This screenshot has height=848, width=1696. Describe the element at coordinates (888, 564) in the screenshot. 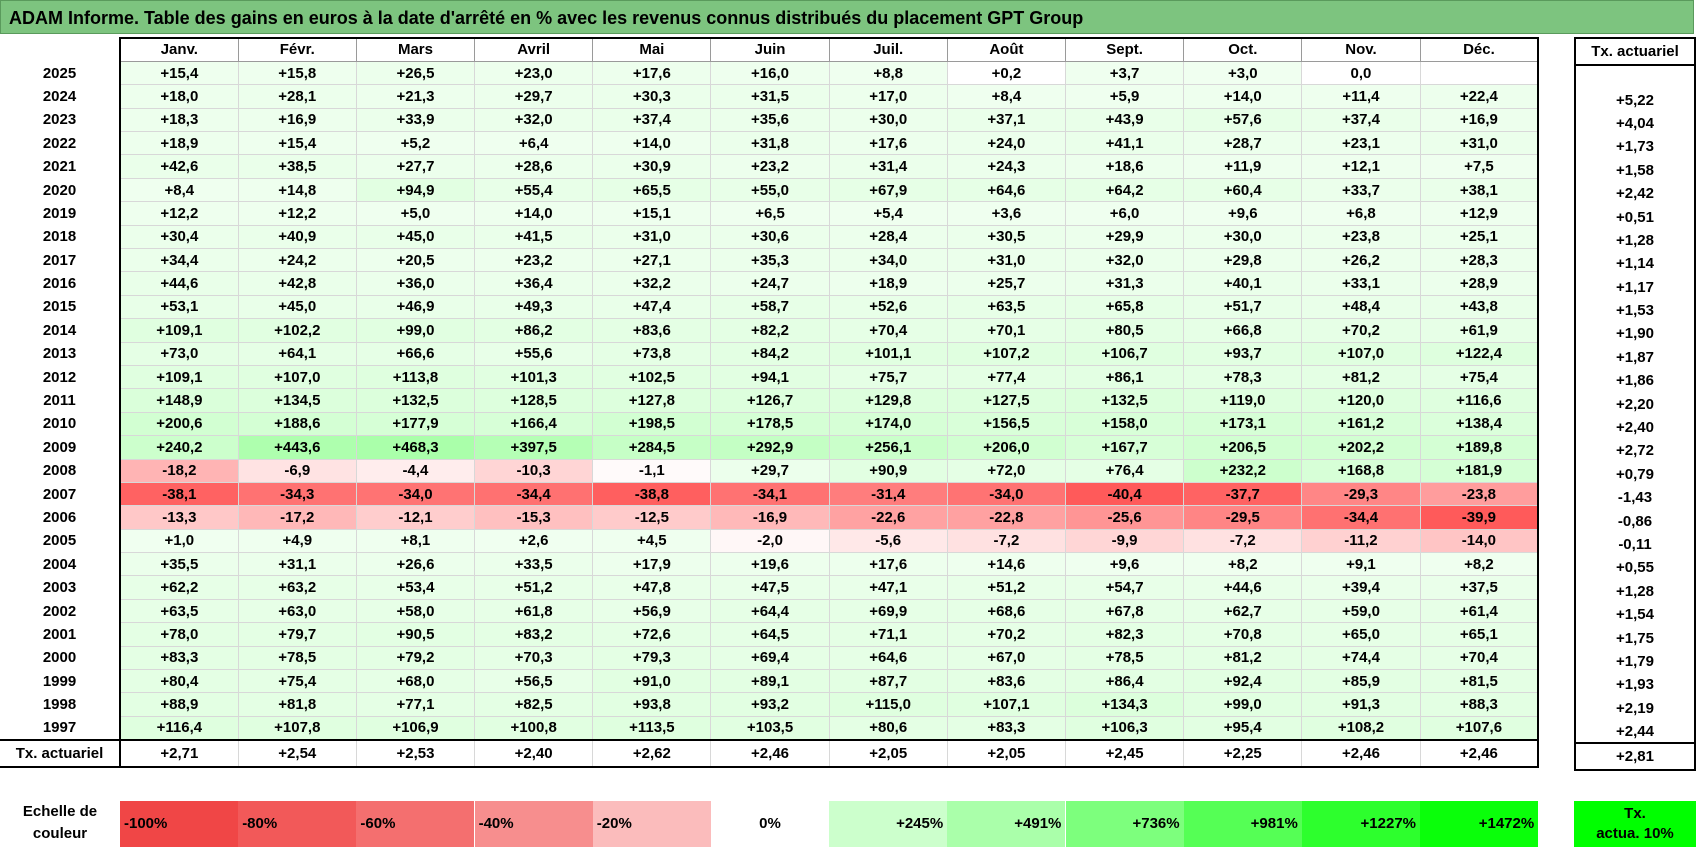

I see `value-cell: +17,6` at that location.